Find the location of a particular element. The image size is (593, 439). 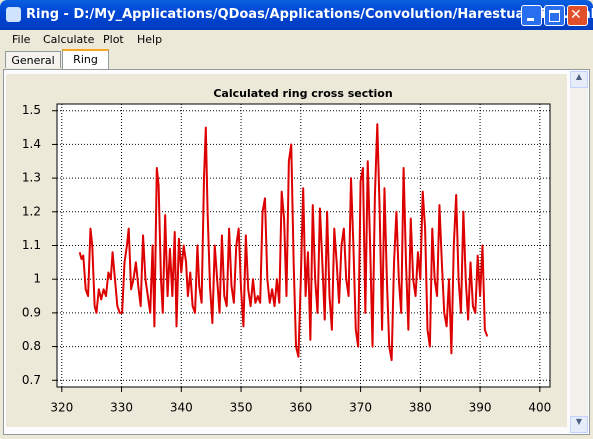

scrollbar: ▲ ▼ is located at coordinates (579, 252).